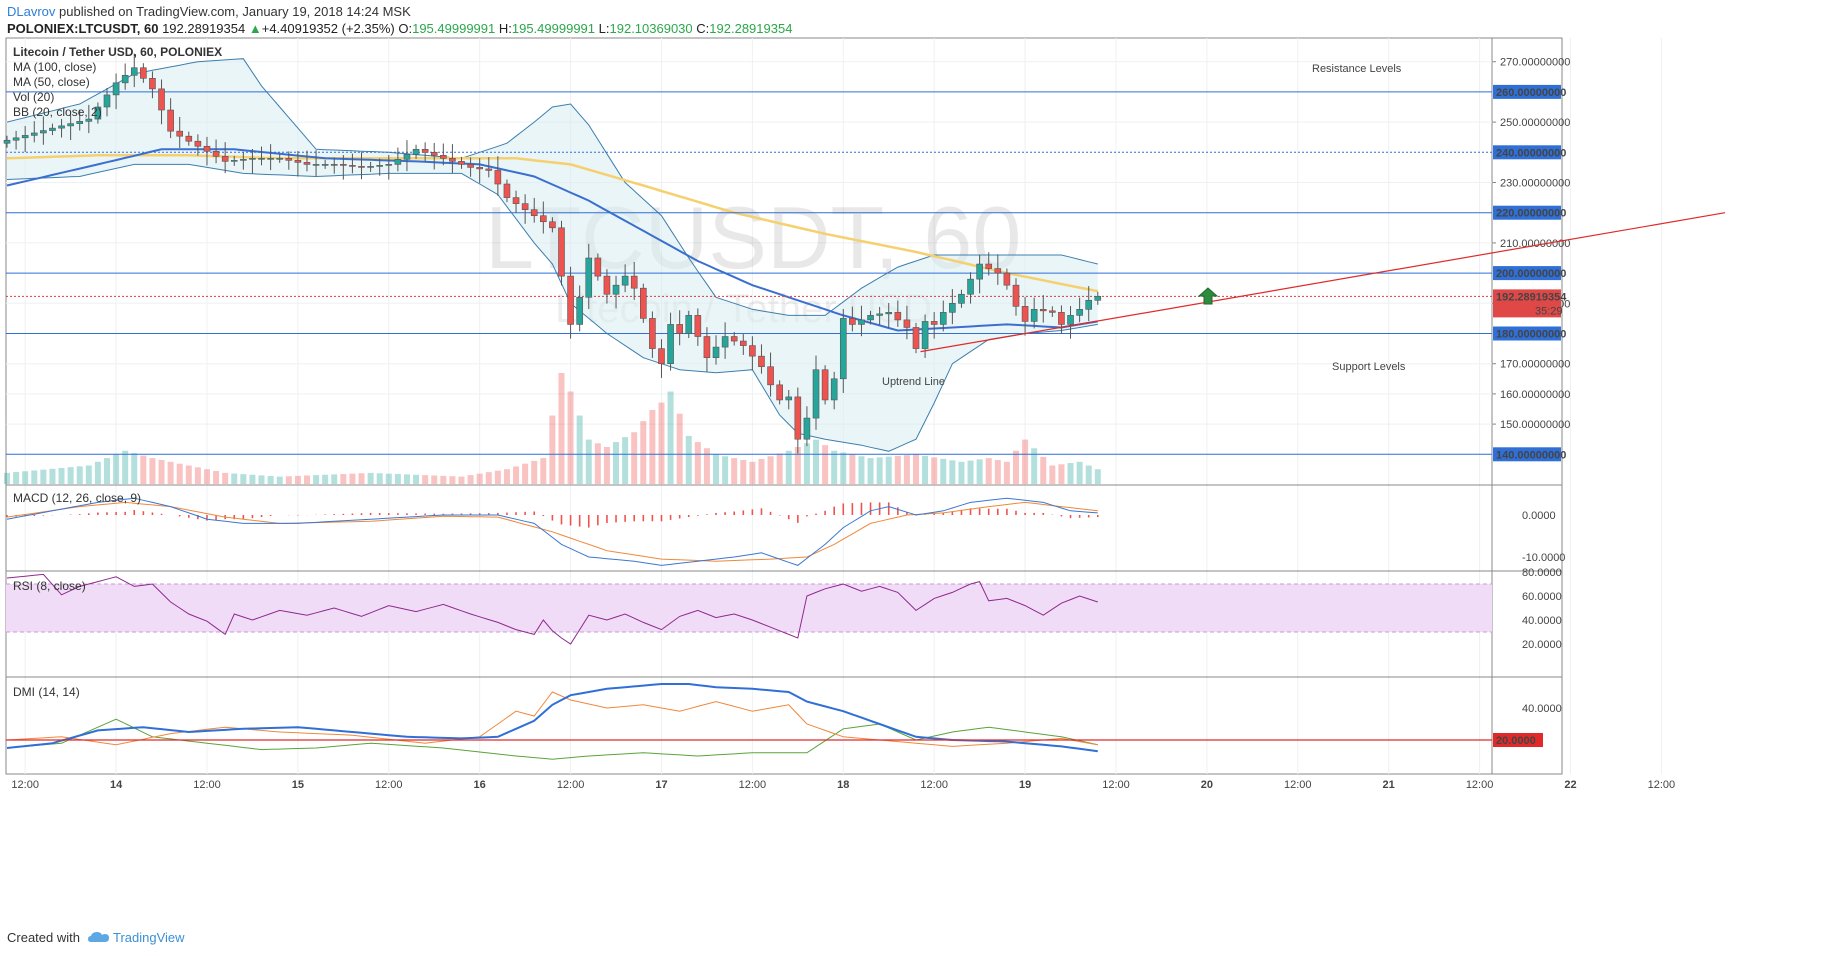 This screenshot has width=1824, height=956. Describe the element at coordinates (1518, 740) in the screenshot. I see `dmi-level-tag` at that location.